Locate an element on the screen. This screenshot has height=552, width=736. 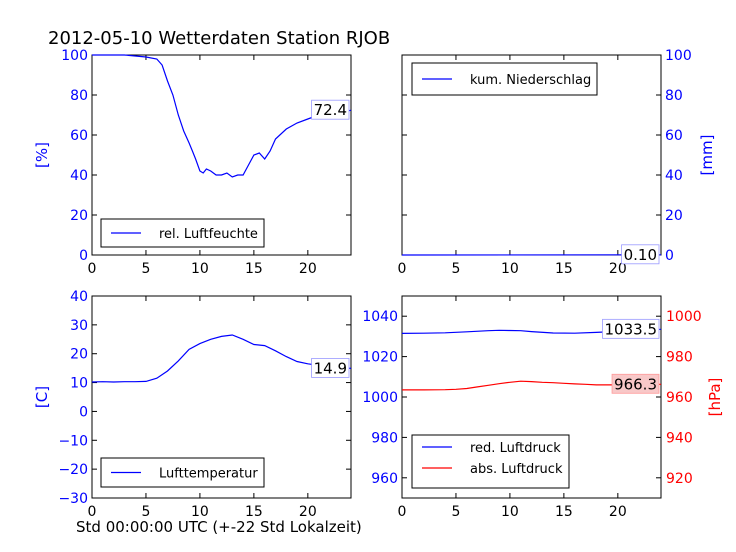
legend-box is located at coordinates (490, 461).